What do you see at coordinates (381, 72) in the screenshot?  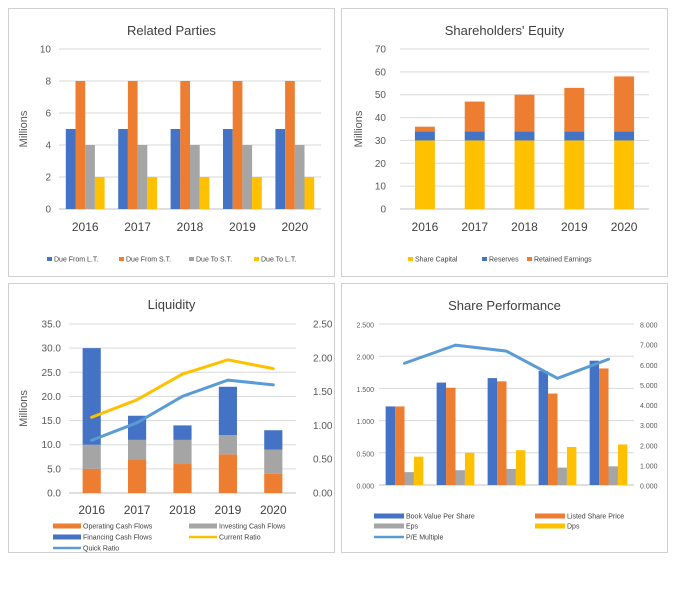 I see `y-tick-label: 60` at bounding box center [381, 72].